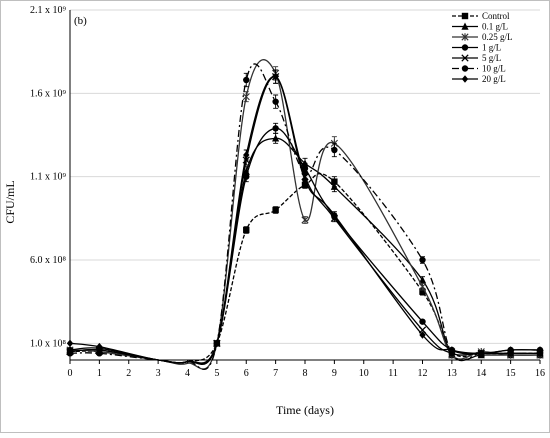 This screenshot has height=438, width=550. I want to click on legend-item: 10 g/L, so click(479, 69).